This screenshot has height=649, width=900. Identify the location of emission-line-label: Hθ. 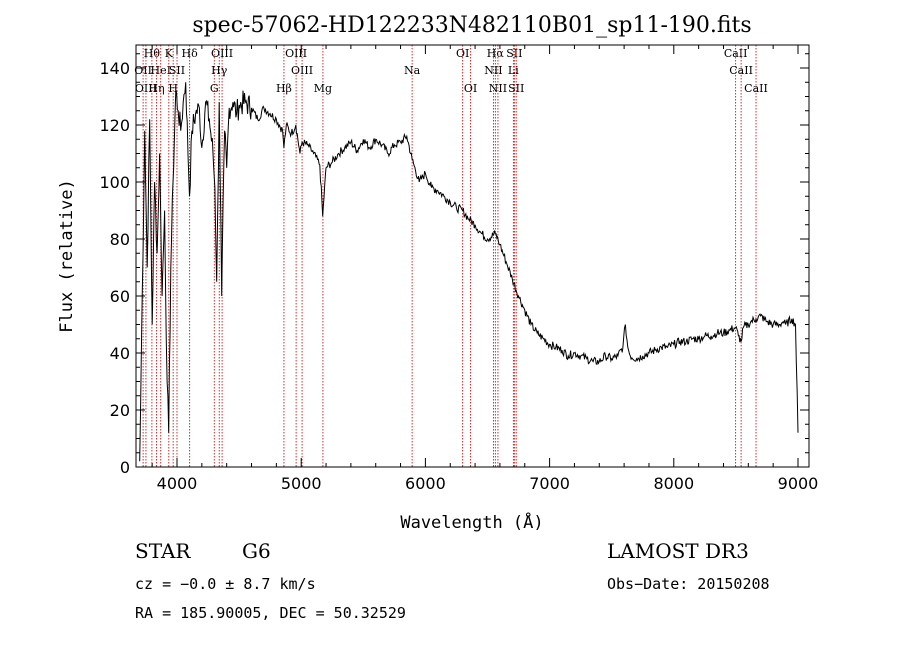
(152, 53).